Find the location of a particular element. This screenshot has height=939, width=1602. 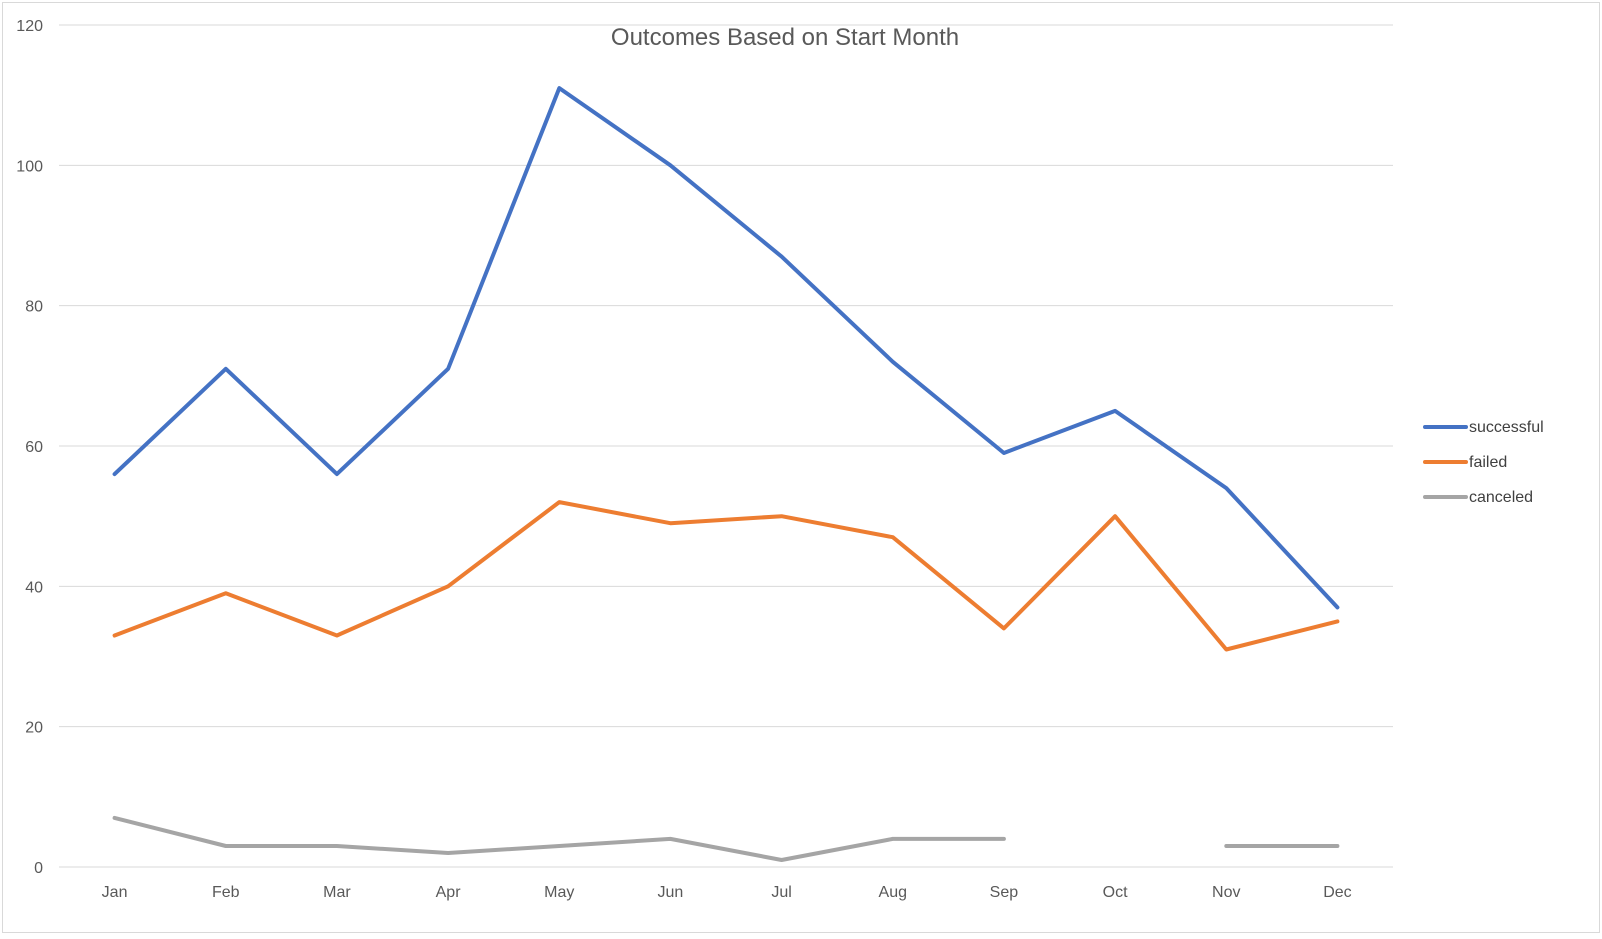

series-line-canceled is located at coordinates (726, 838).